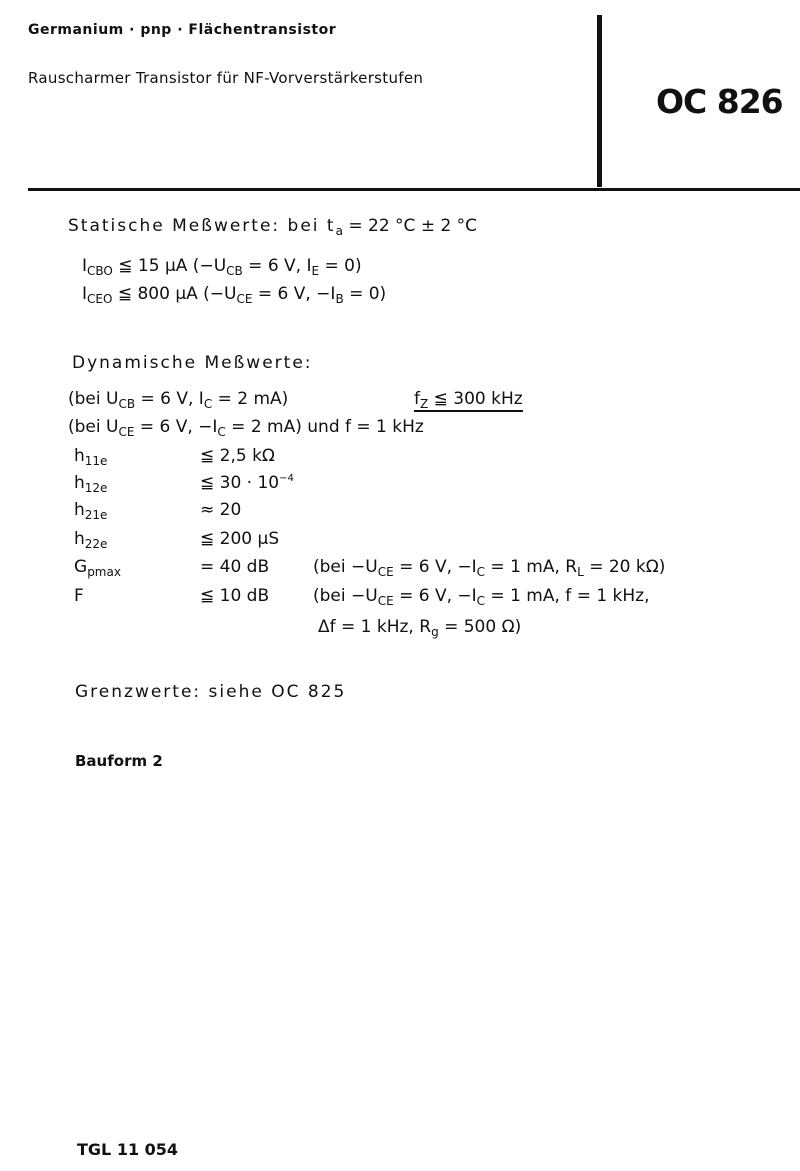 This screenshot has height=1171, width=800. Describe the element at coordinates (580, 572) in the screenshot. I see `sub: L` at that location.